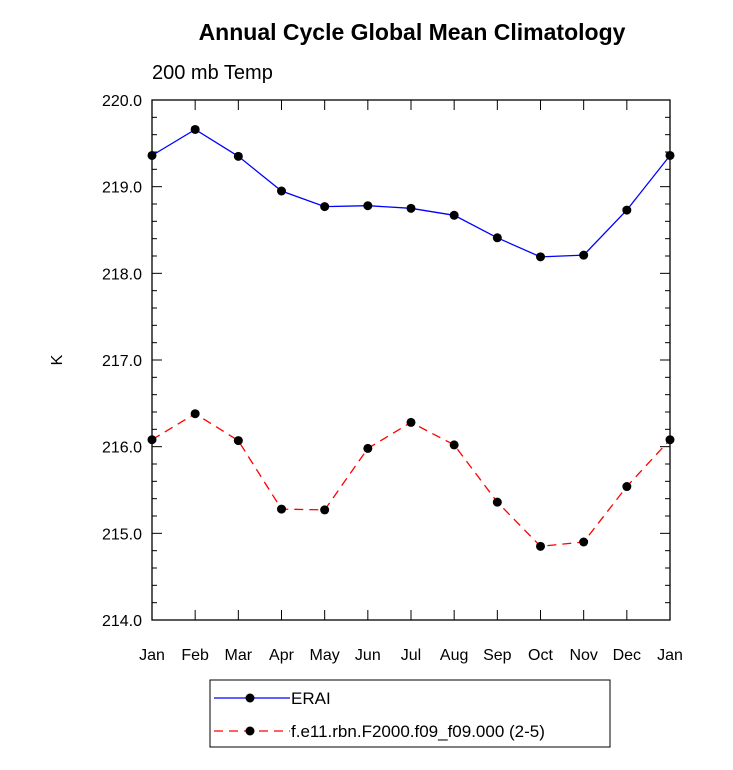 The width and height of the screenshot is (733, 770). Describe the element at coordinates (212, 73) in the screenshot. I see `chart-subtitle: 200 mb Temp` at that location.